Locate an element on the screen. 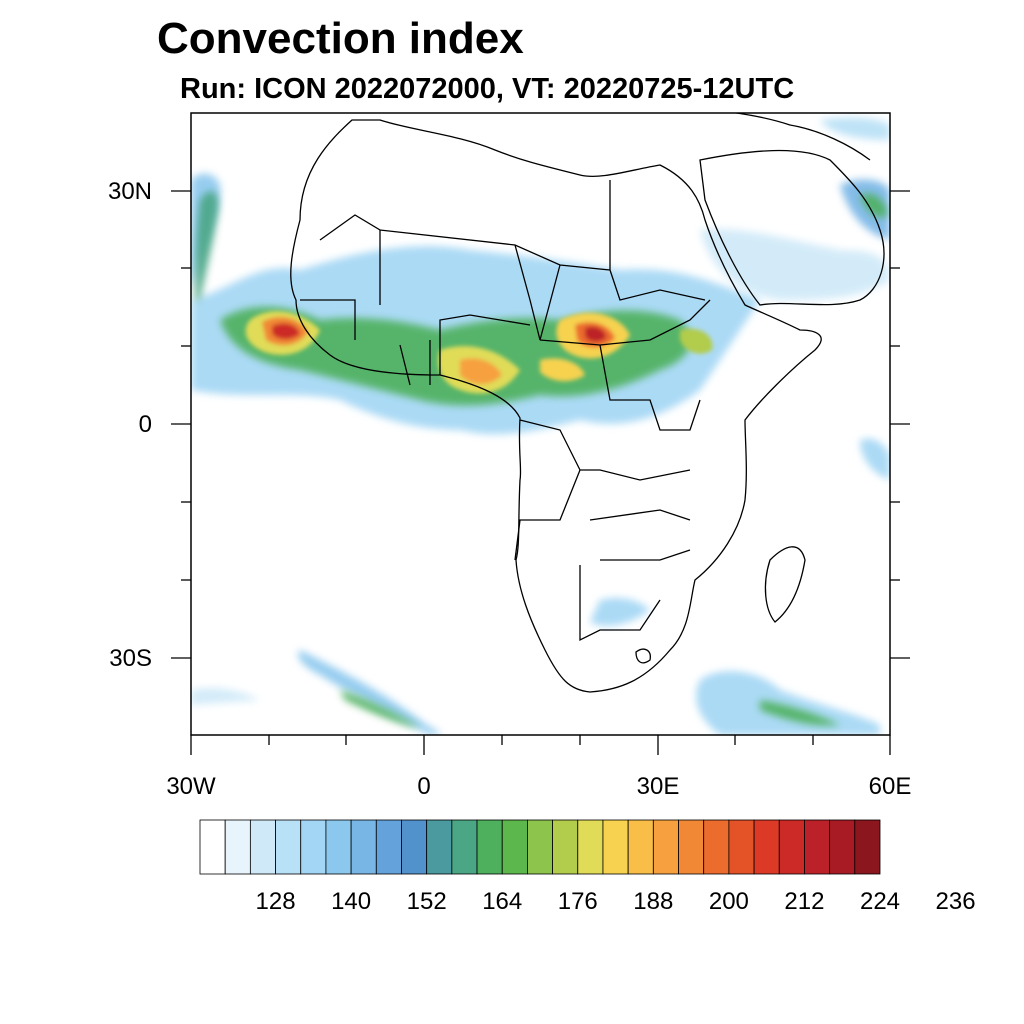 This screenshot has height=1024, width=1024. lon-label-60e: 60E is located at coordinates (890, 786).